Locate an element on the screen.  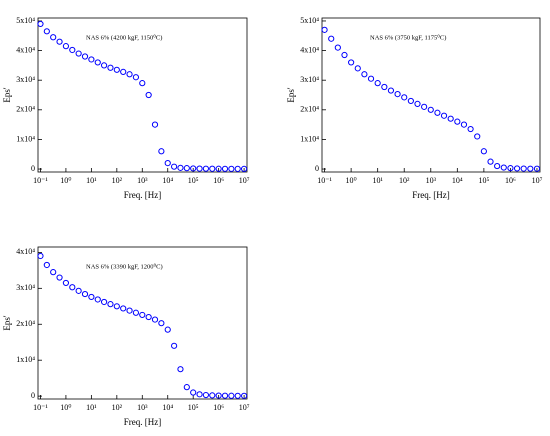
y-tick-label: 5x10⁴ is located at coordinates (25, 20).